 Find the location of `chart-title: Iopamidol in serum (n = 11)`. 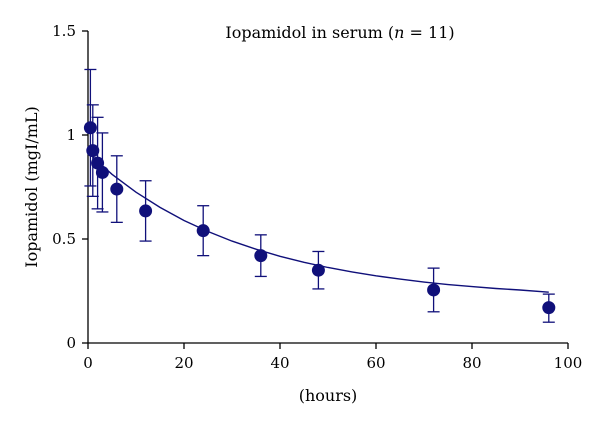

chart-title: Iopamidol in serum (n = 11) is located at coordinates (339, 32).